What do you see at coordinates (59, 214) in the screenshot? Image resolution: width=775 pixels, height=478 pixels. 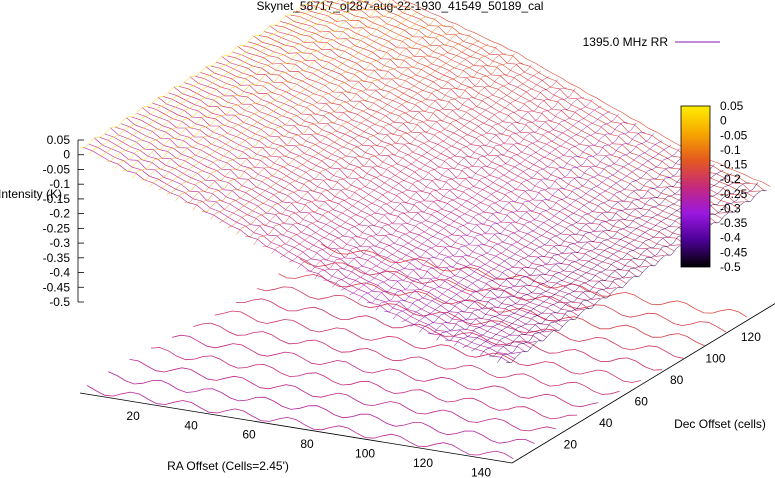 I see `z-tick-label: -0.2` at bounding box center [59, 214].